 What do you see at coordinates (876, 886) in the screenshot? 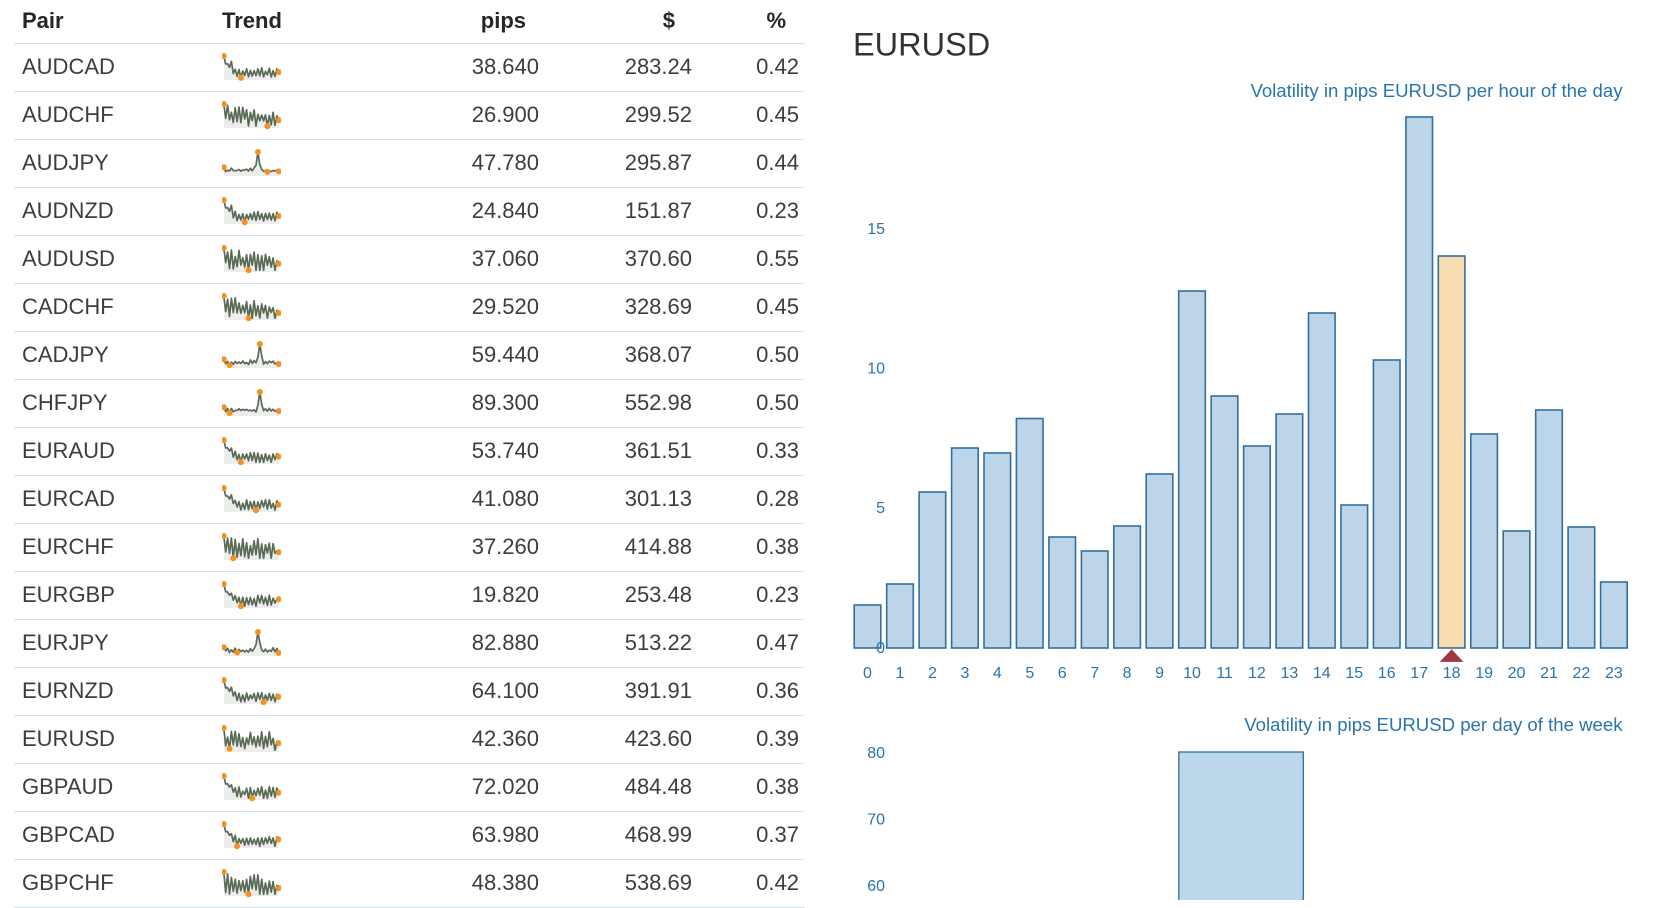
I see `svg-text: 60` at bounding box center [876, 886].